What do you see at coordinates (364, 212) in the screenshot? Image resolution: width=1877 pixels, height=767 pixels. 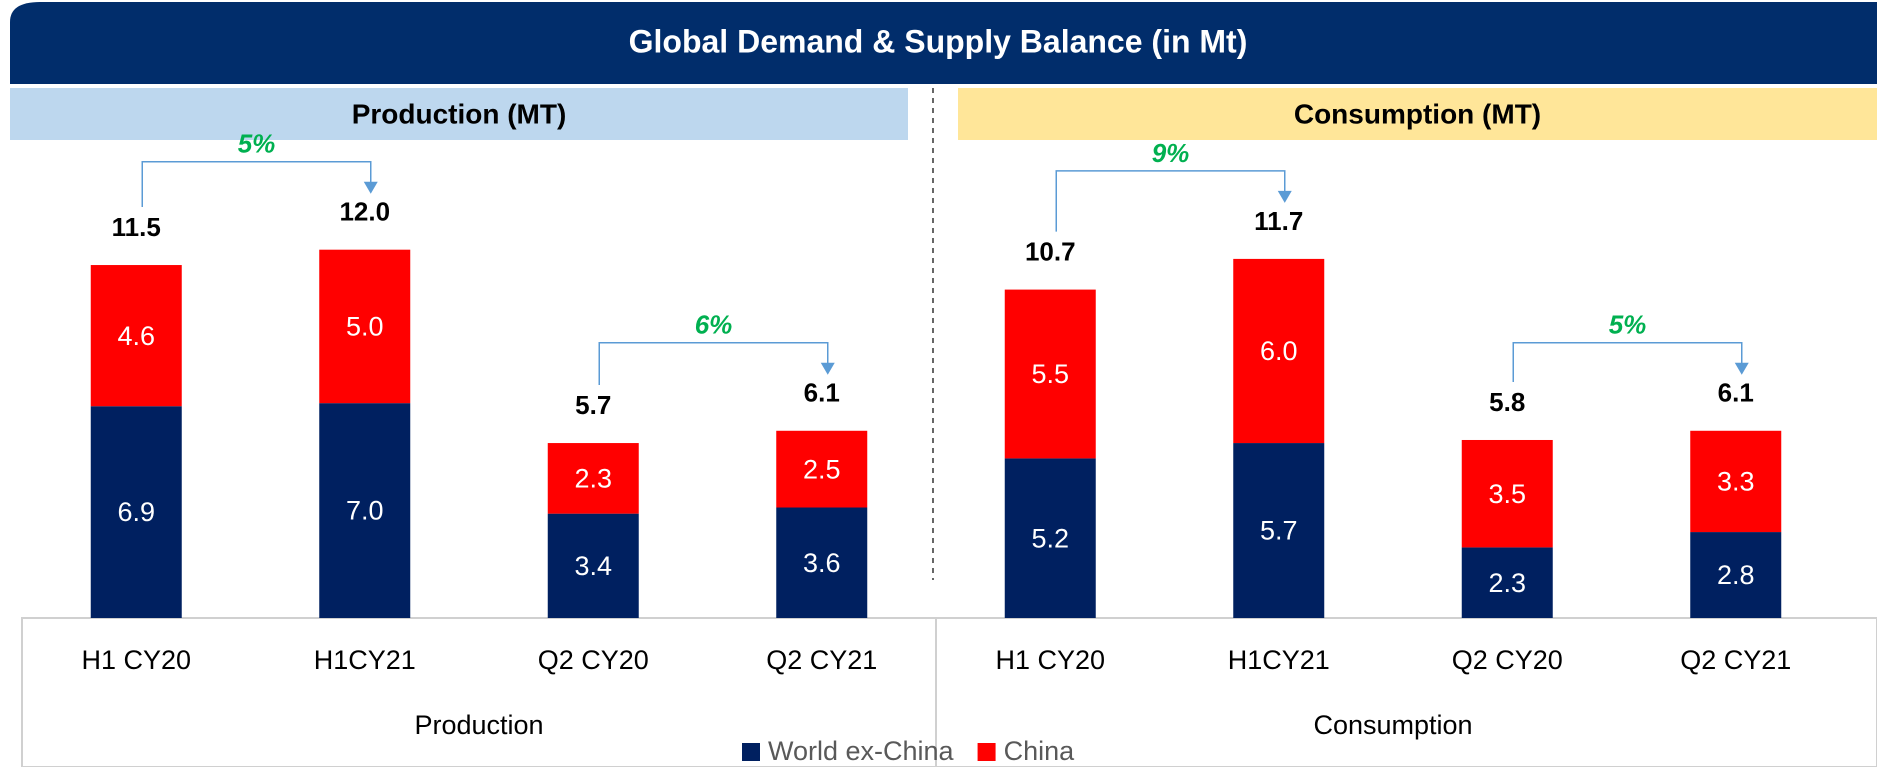 I see `total-label: 12.0` at bounding box center [364, 212].